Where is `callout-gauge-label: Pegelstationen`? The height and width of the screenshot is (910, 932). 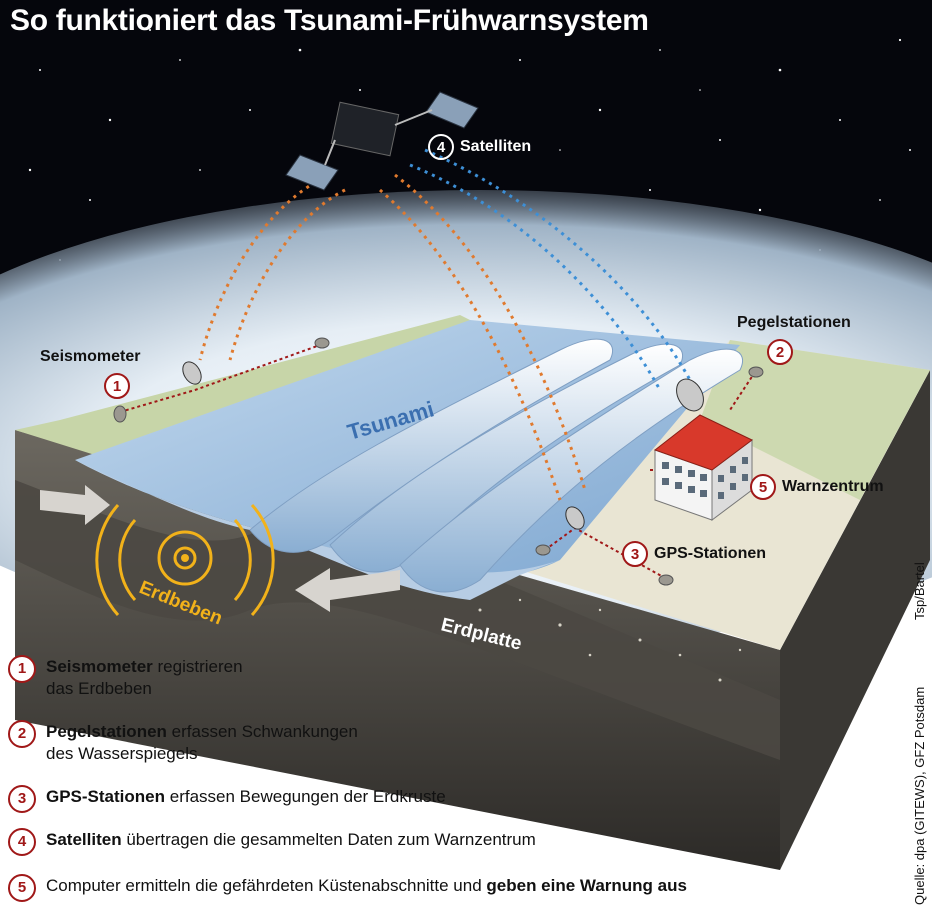 callout-gauge-label: Pegelstationen is located at coordinates (794, 322).